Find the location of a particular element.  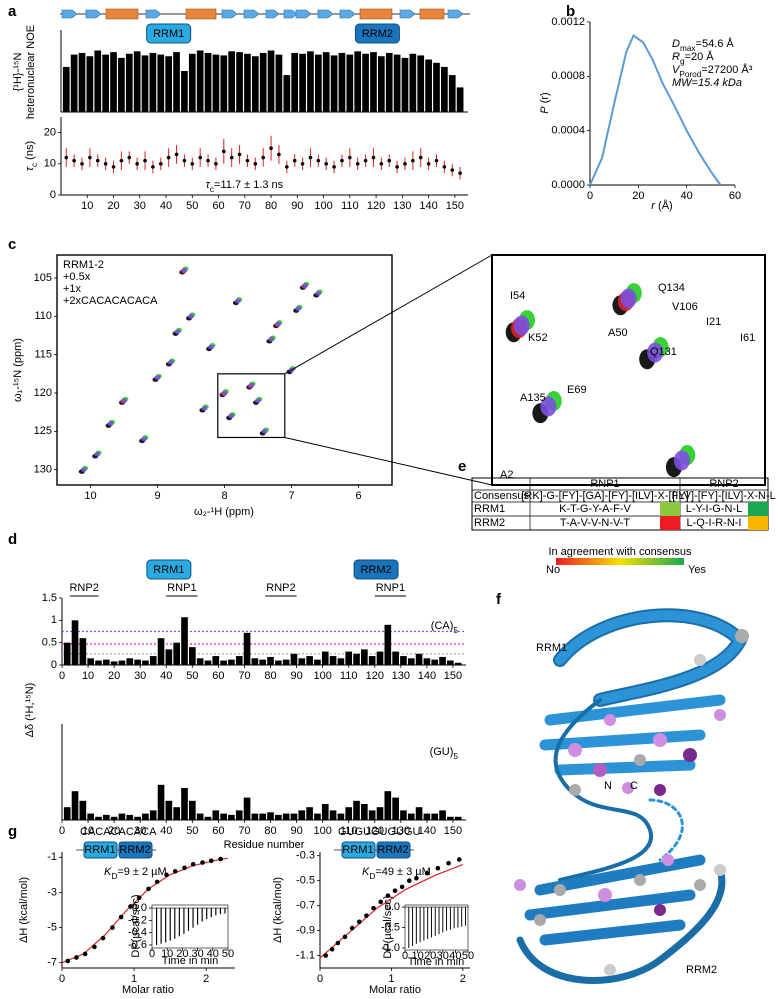

domain-label: RRM1 is located at coordinates (99, 850).